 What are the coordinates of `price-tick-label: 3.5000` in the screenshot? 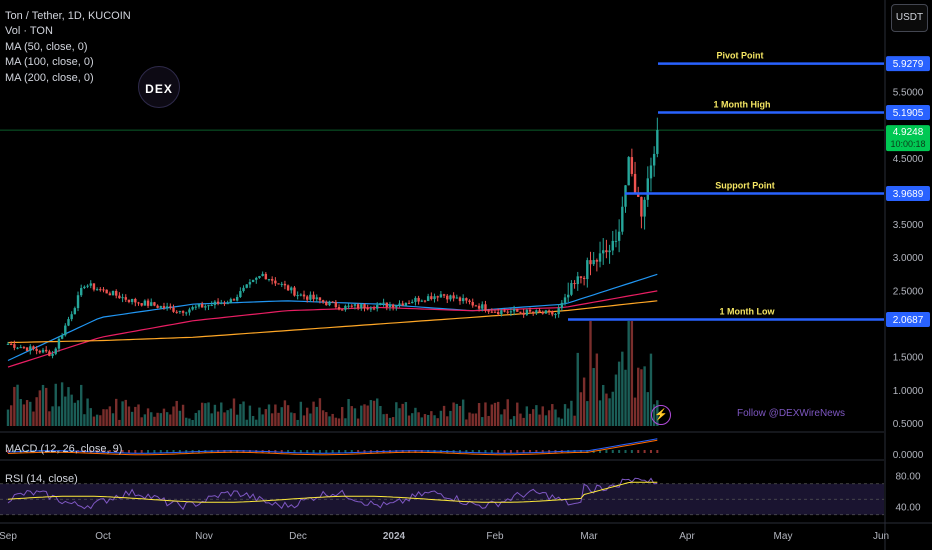 It's located at (908, 225).